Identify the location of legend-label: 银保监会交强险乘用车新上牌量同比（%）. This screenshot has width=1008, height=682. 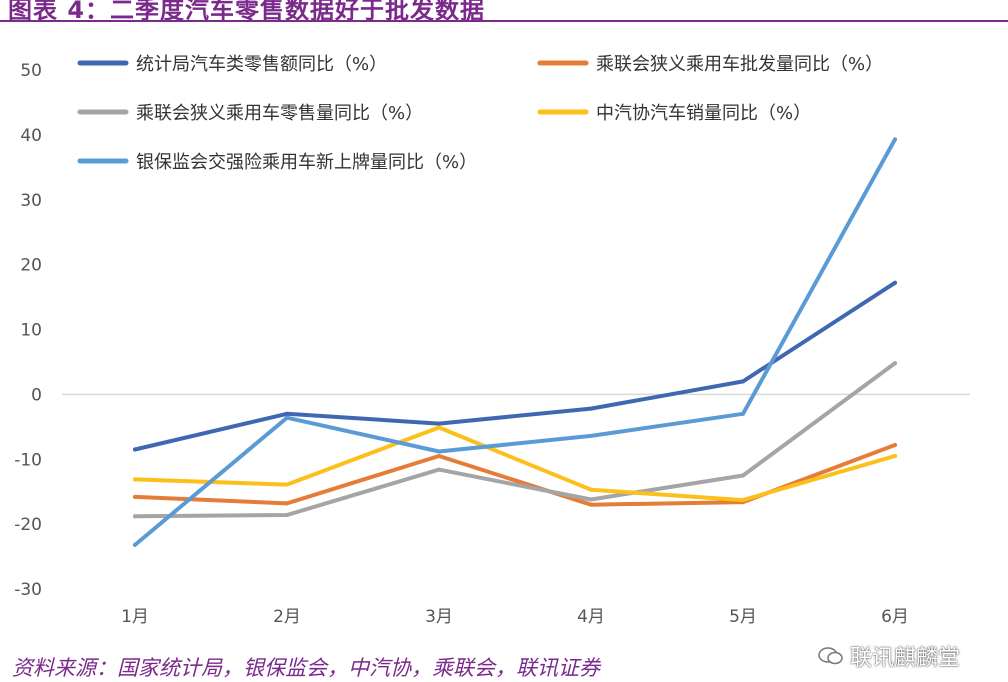
(306, 162).